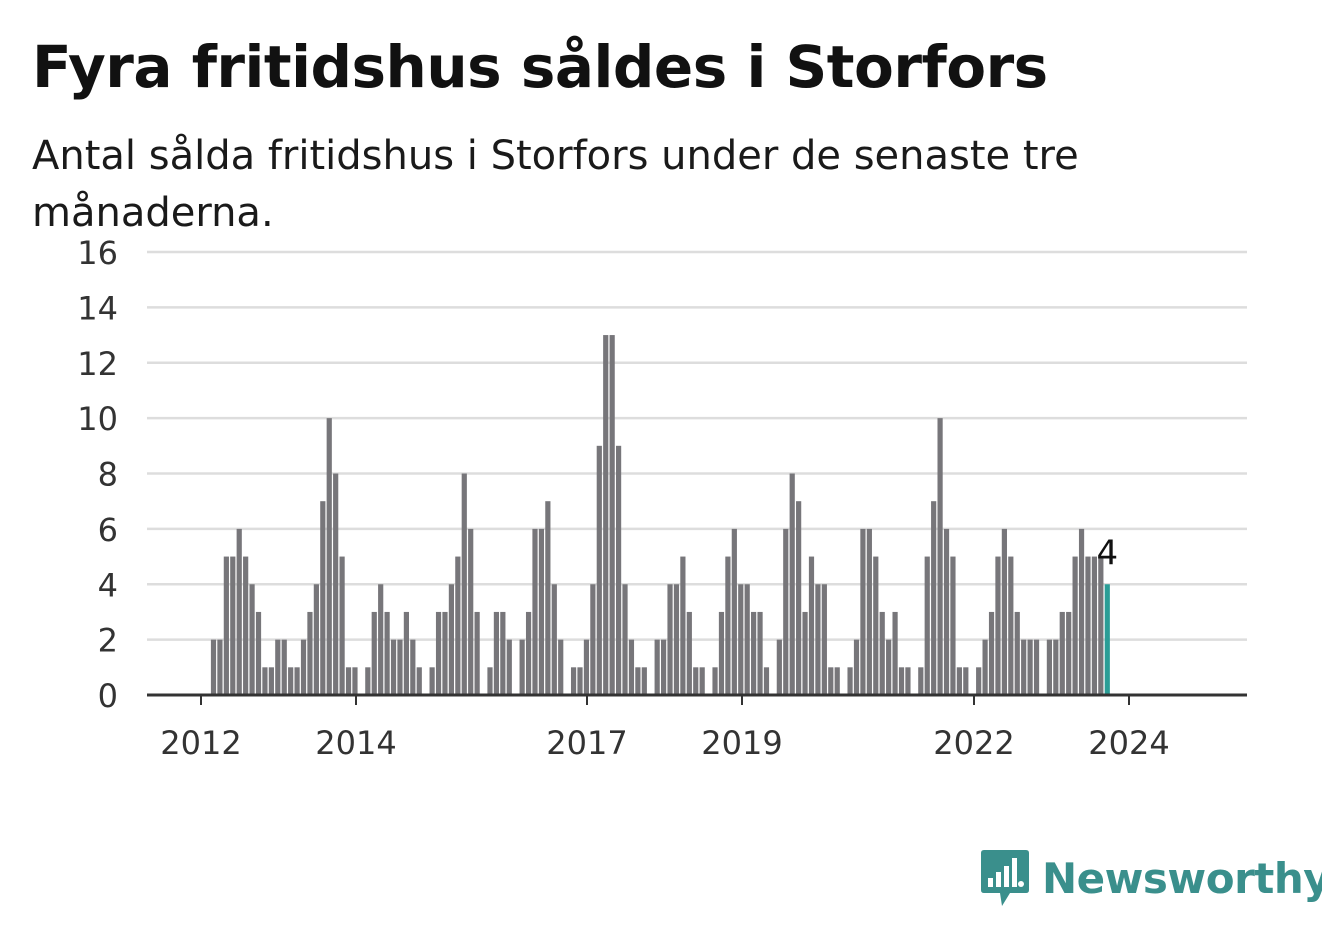 This screenshot has height=939, width=1322. Describe the element at coordinates (1128, 743) in the screenshot. I see `x-tick-label: 2024` at that location.